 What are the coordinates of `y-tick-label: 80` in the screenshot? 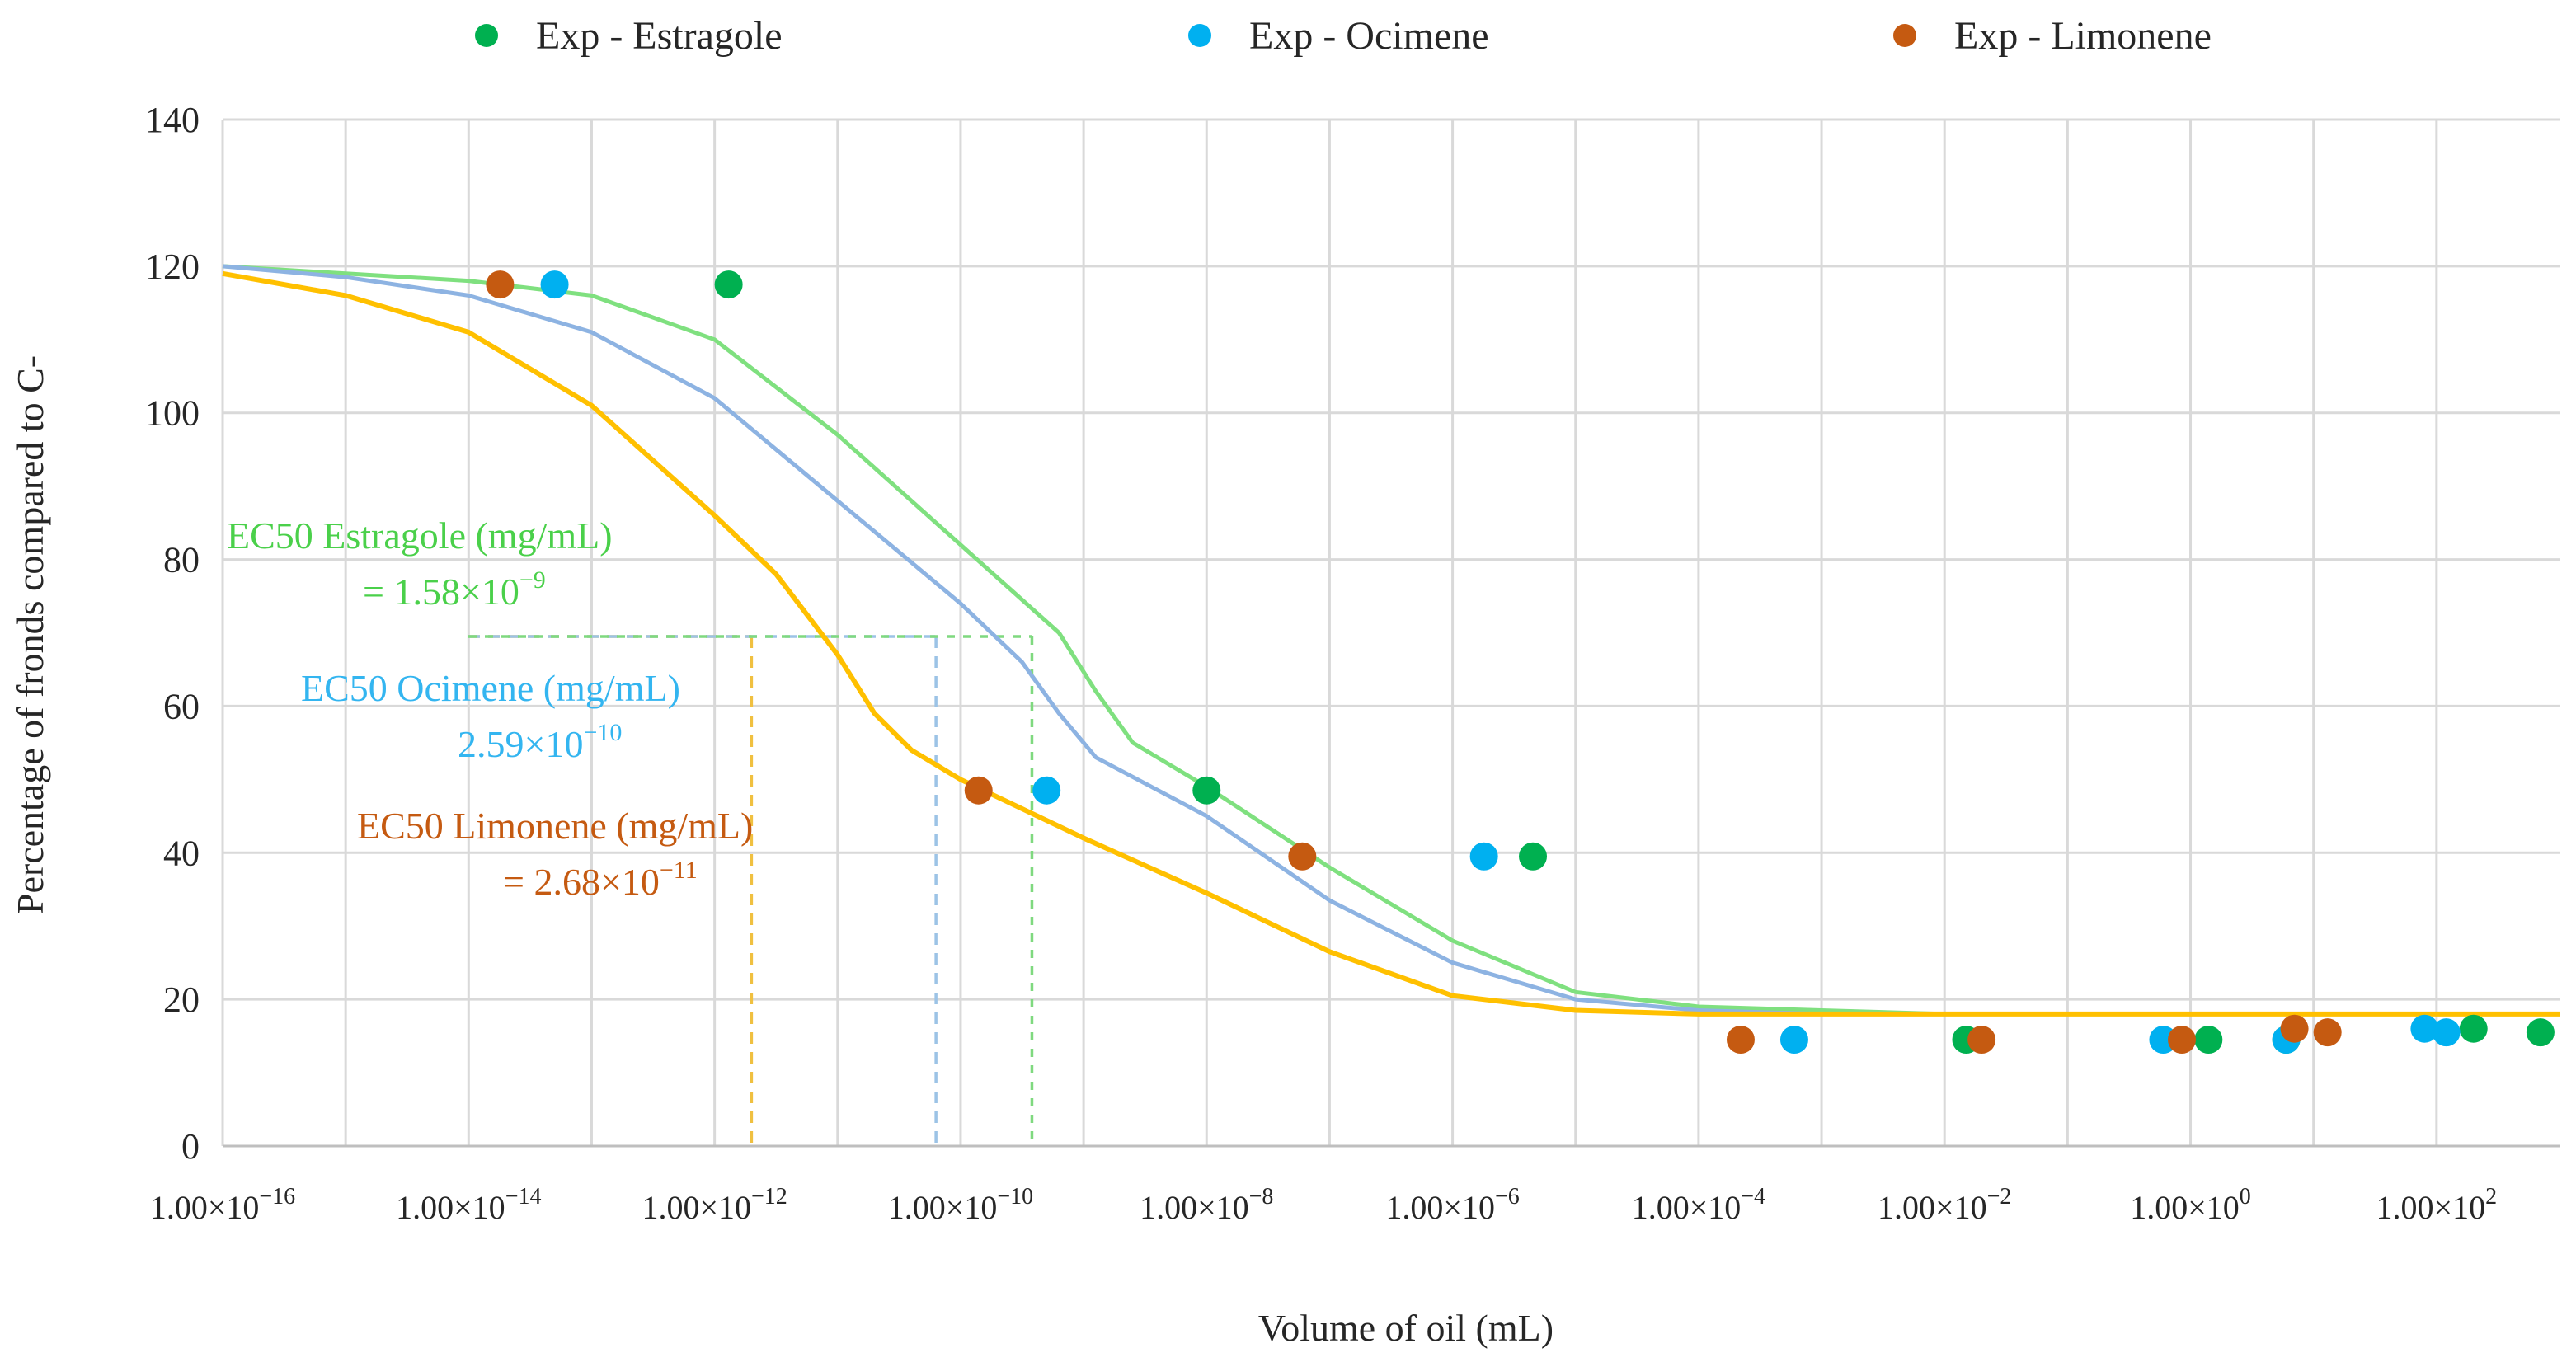 It's located at (181, 560).